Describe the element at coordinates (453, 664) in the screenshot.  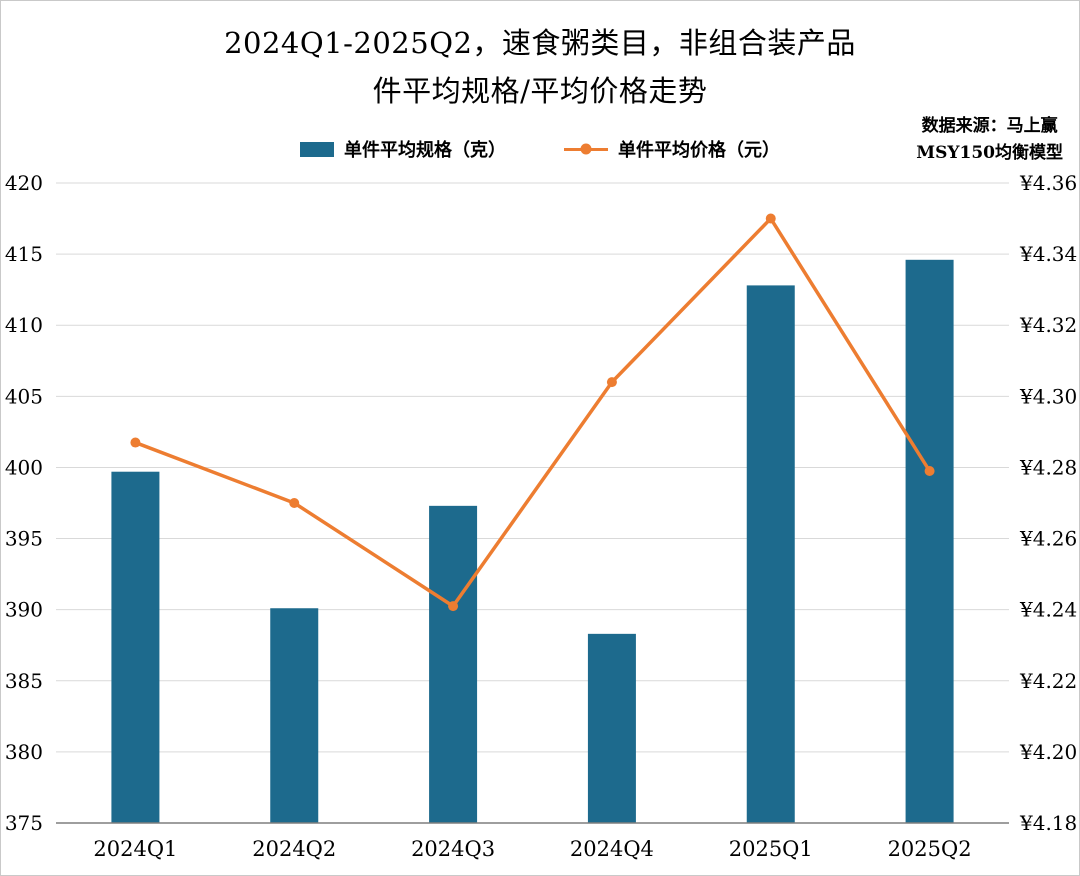
I see `bar-2024Q3` at that location.